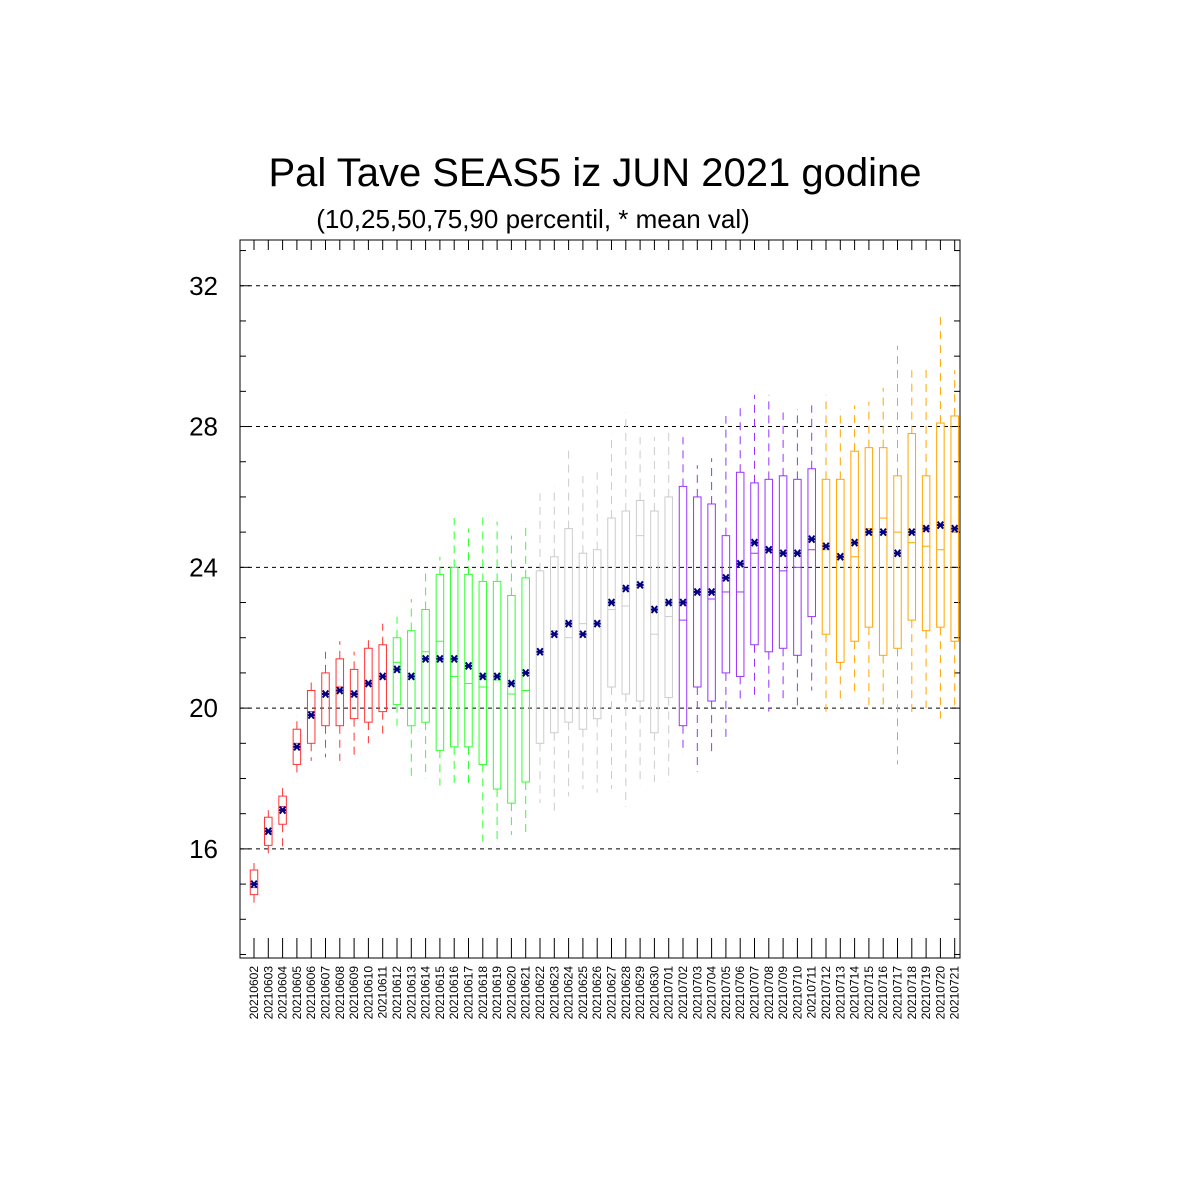 Image resolution: width=1200 pixels, height=1200 pixels. Describe the element at coordinates (426, 993) in the screenshot. I see `x-tick-label: 20210614` at that location.